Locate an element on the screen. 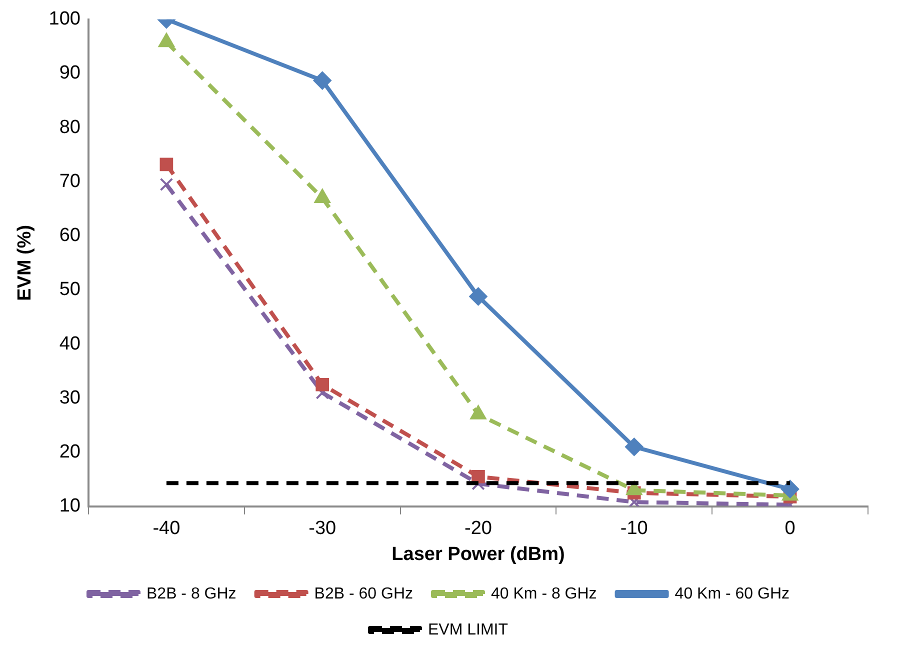  y-tick-label: 20 is located at coordinates (69, 452).